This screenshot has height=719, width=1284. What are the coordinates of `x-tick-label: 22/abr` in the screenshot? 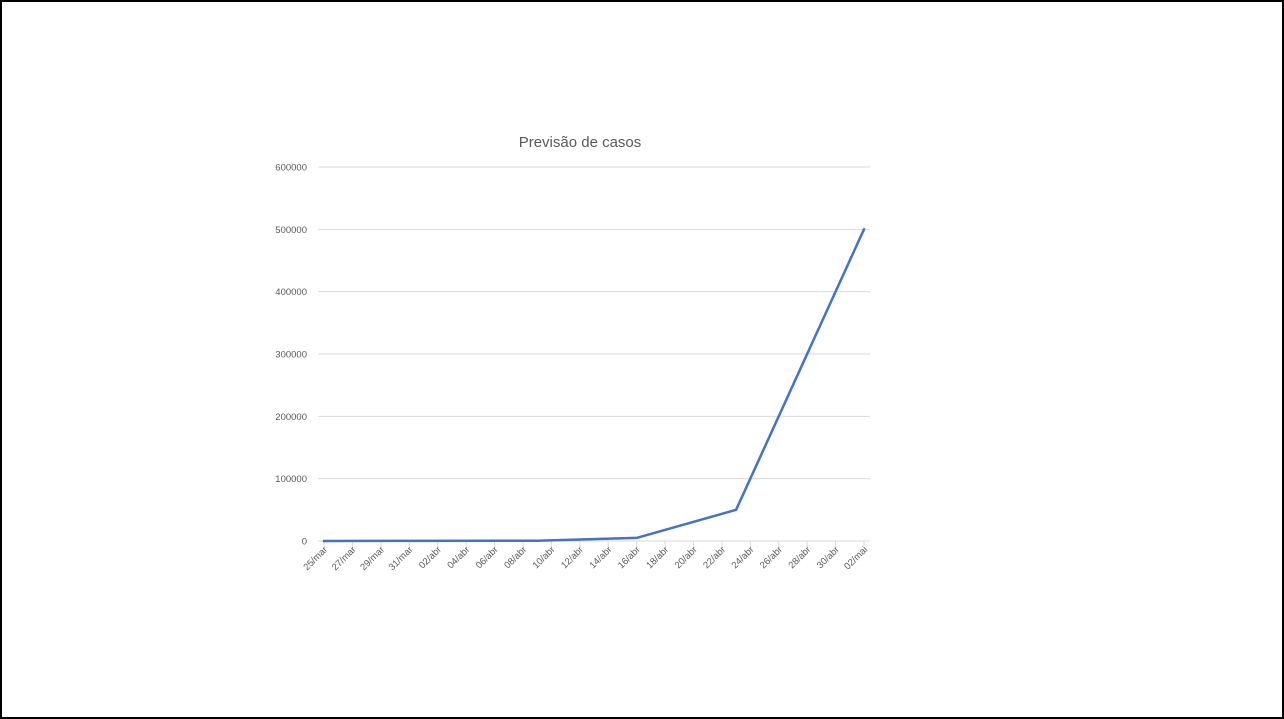 It's located at (714, 557).